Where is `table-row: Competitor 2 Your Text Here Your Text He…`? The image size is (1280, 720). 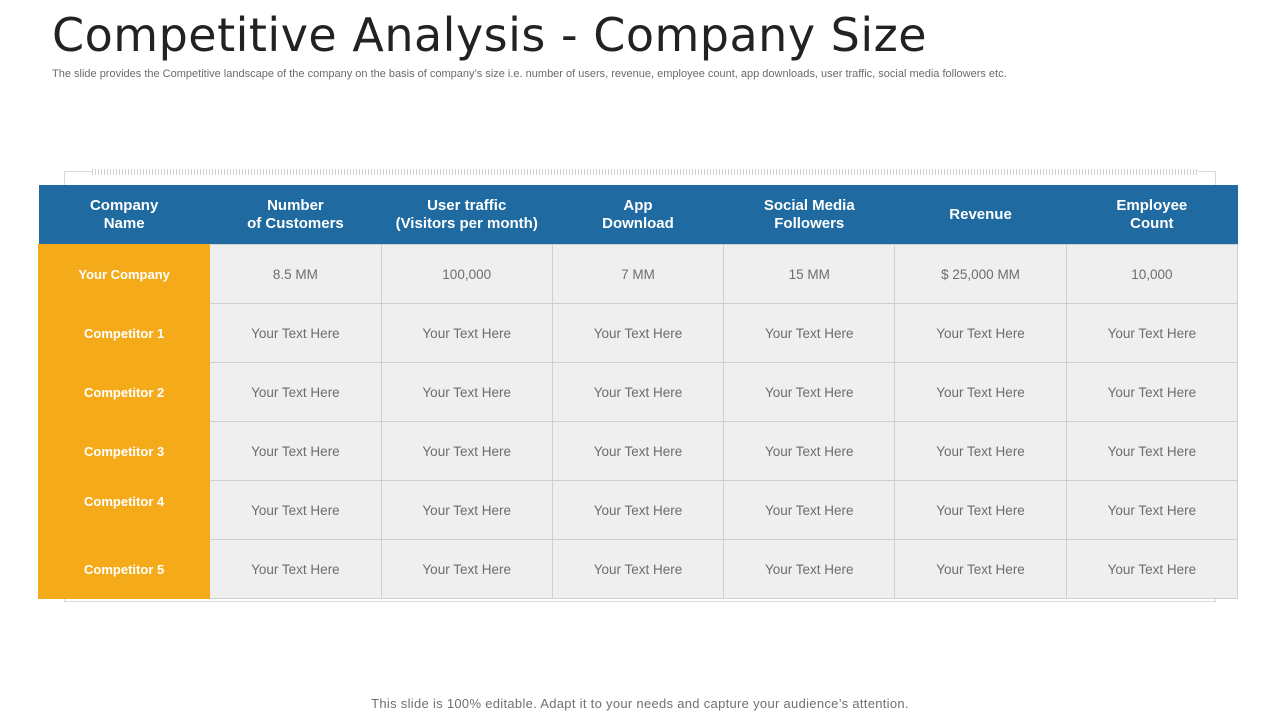 table-row: Competitor 2 Your Text Here Your Text He… is located at coordinates (638, 392).